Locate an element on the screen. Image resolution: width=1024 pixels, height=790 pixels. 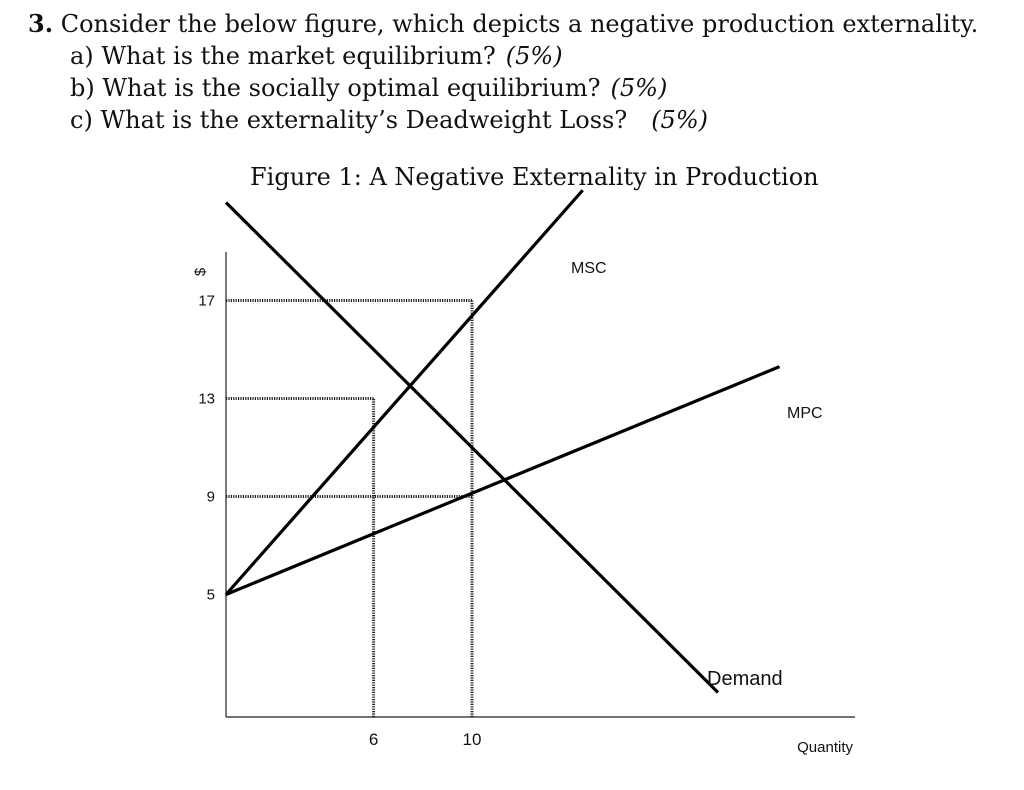
part-label: c) is located at coordinates (81, 120).